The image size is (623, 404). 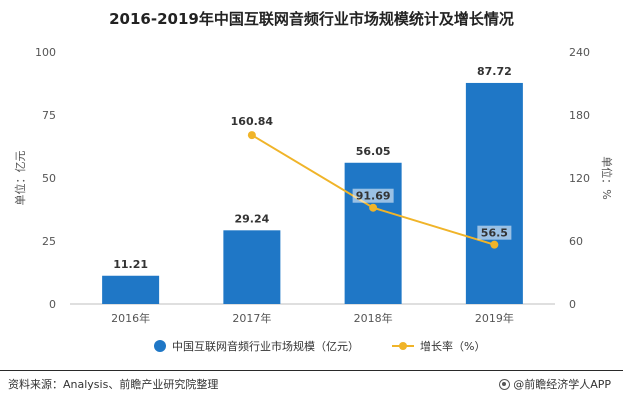 What do you see at coordinates (403, 346) in the screenshot?
I see `legend-line-dot` at bounding box center [403, 346].